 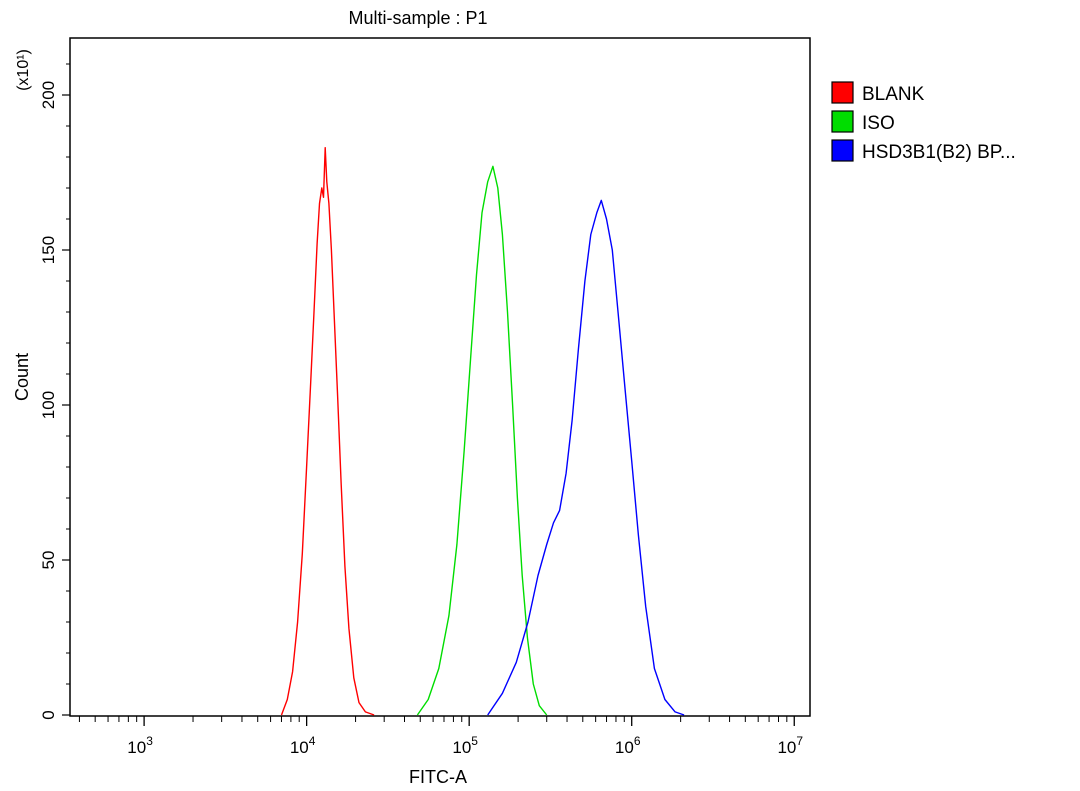 I want to click on series-line-blank, so click(x=327, y=431).